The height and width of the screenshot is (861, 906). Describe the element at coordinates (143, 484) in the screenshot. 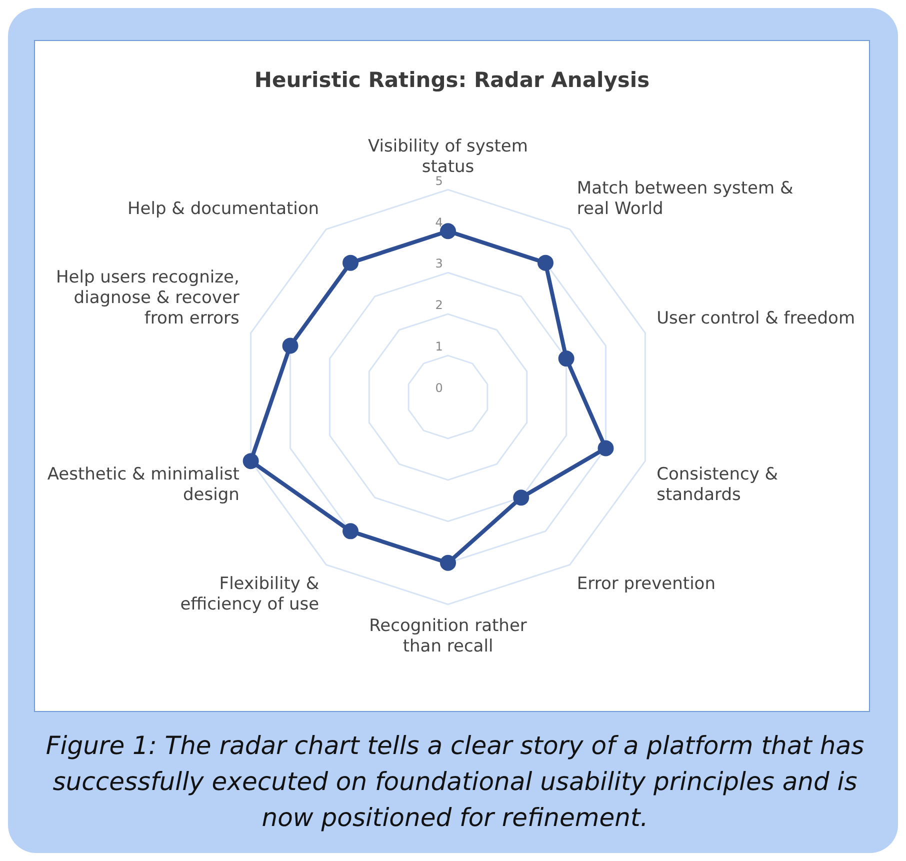

I see `spoke-label: Aesthetic & minimalist design` at that location.